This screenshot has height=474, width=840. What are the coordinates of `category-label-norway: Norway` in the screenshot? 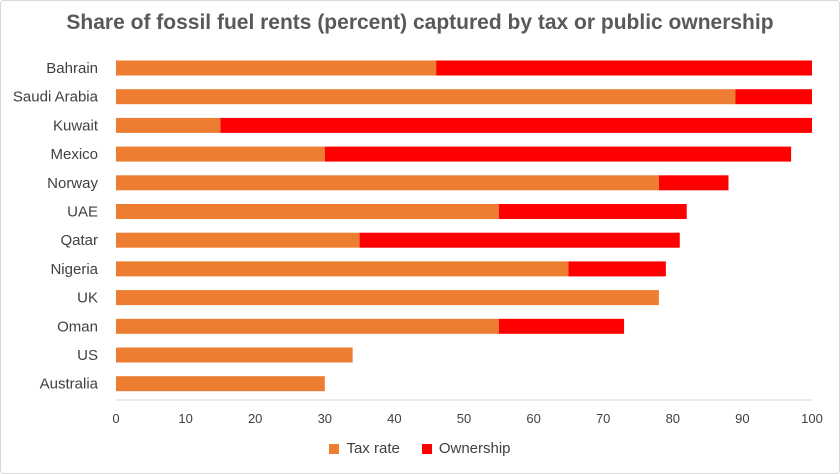 It's located at (72, 183).